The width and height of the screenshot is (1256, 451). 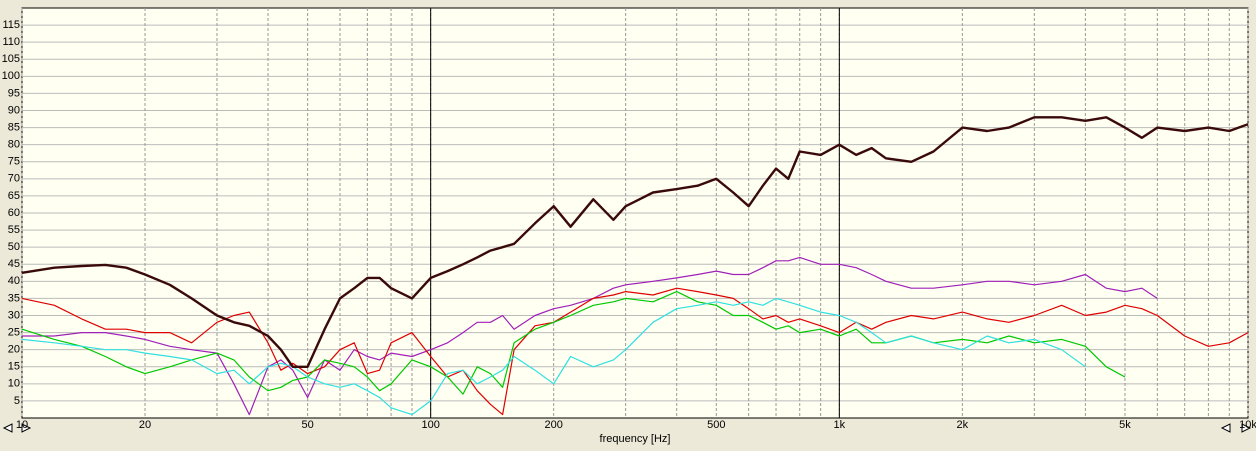 What do you see at coordinates (716, 425) in the screenshot?
I see `x-tick-label: 500` at bounding box center [716, 425].